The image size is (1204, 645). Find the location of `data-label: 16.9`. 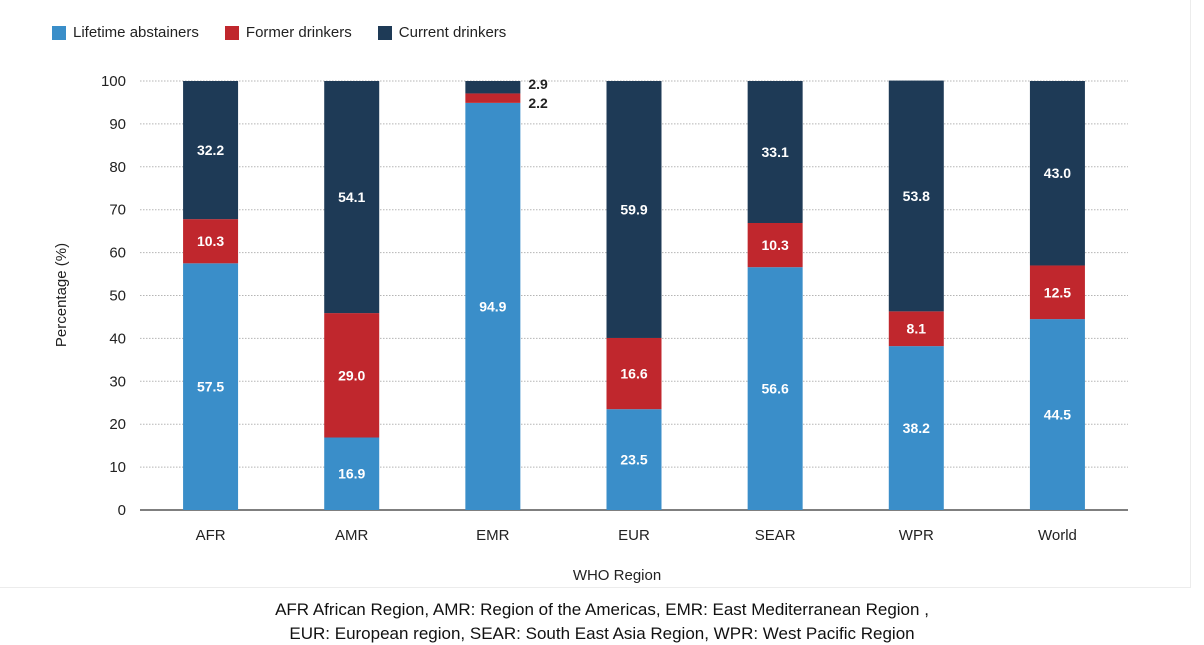

data-label: 16.9 is located at coordinates (351, 474).